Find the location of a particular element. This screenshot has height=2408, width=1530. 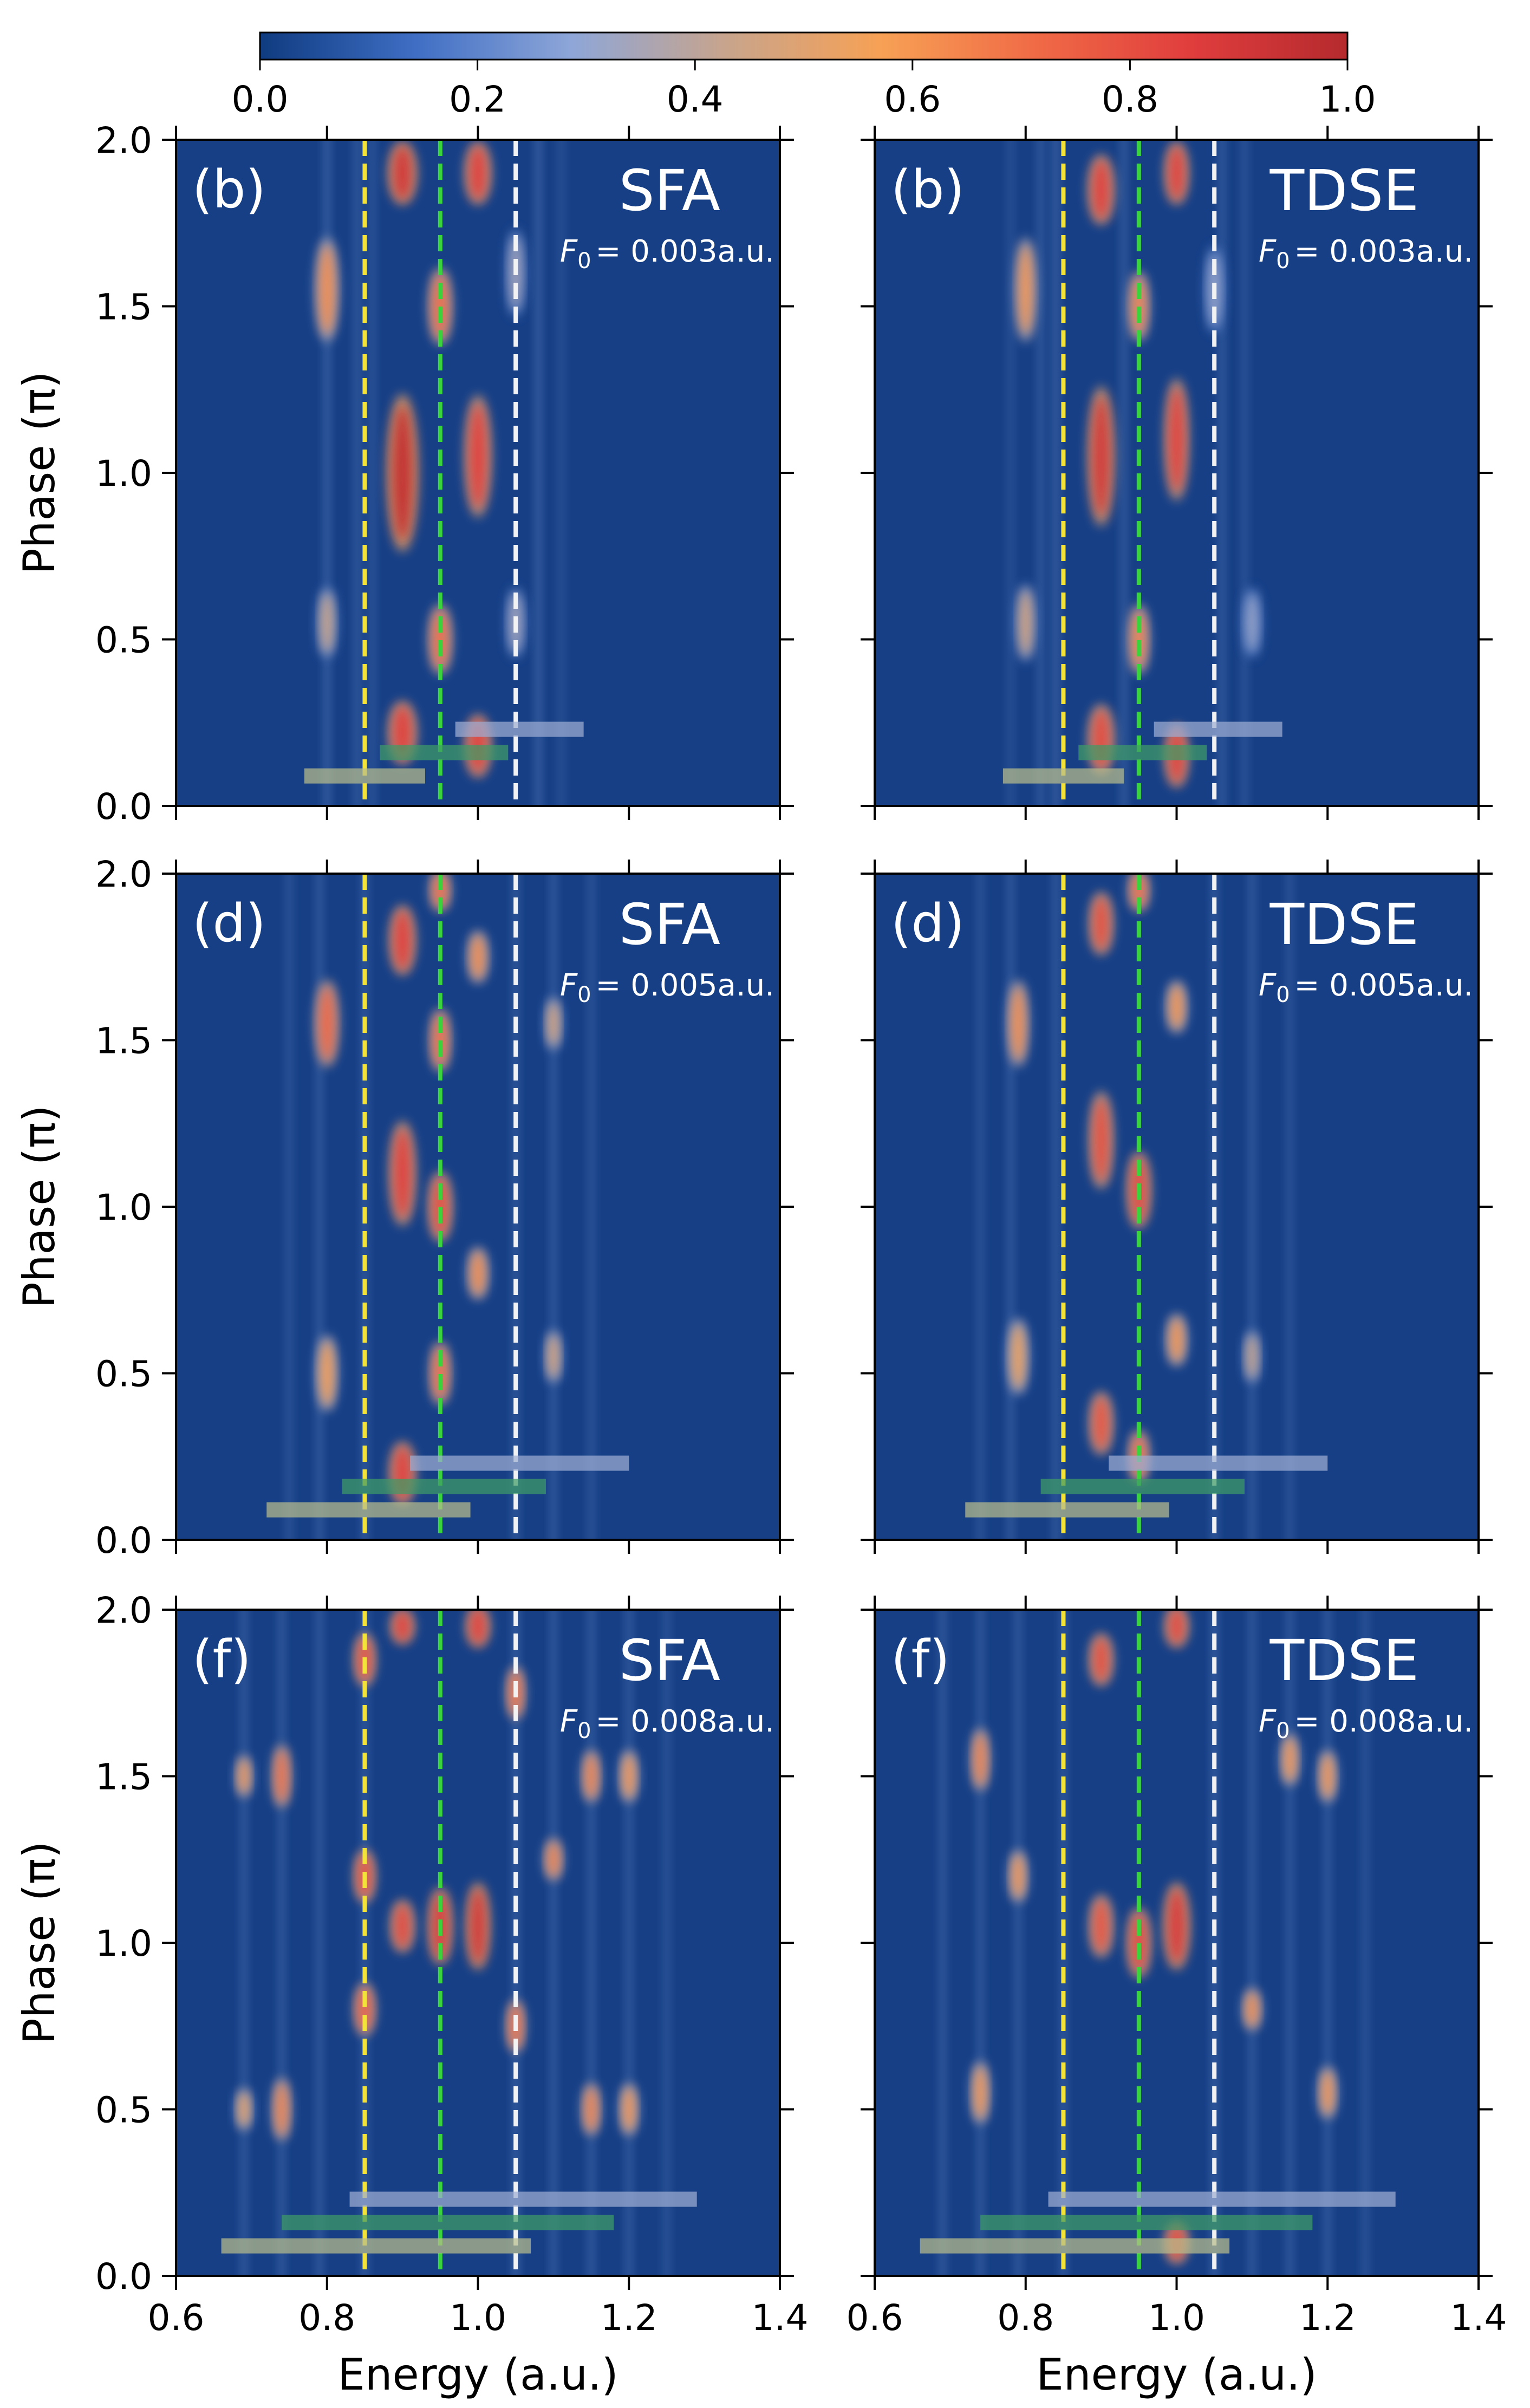

panel-tdse-1: (b) TDSE F0 = 0.003a.u. is located at coordinates (1177, 473).